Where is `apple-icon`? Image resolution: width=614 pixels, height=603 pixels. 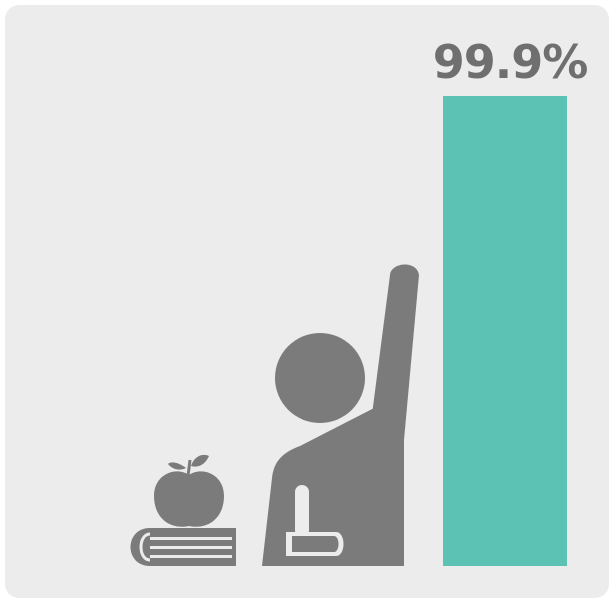
apple-icon is located at coordinates (189, 490).